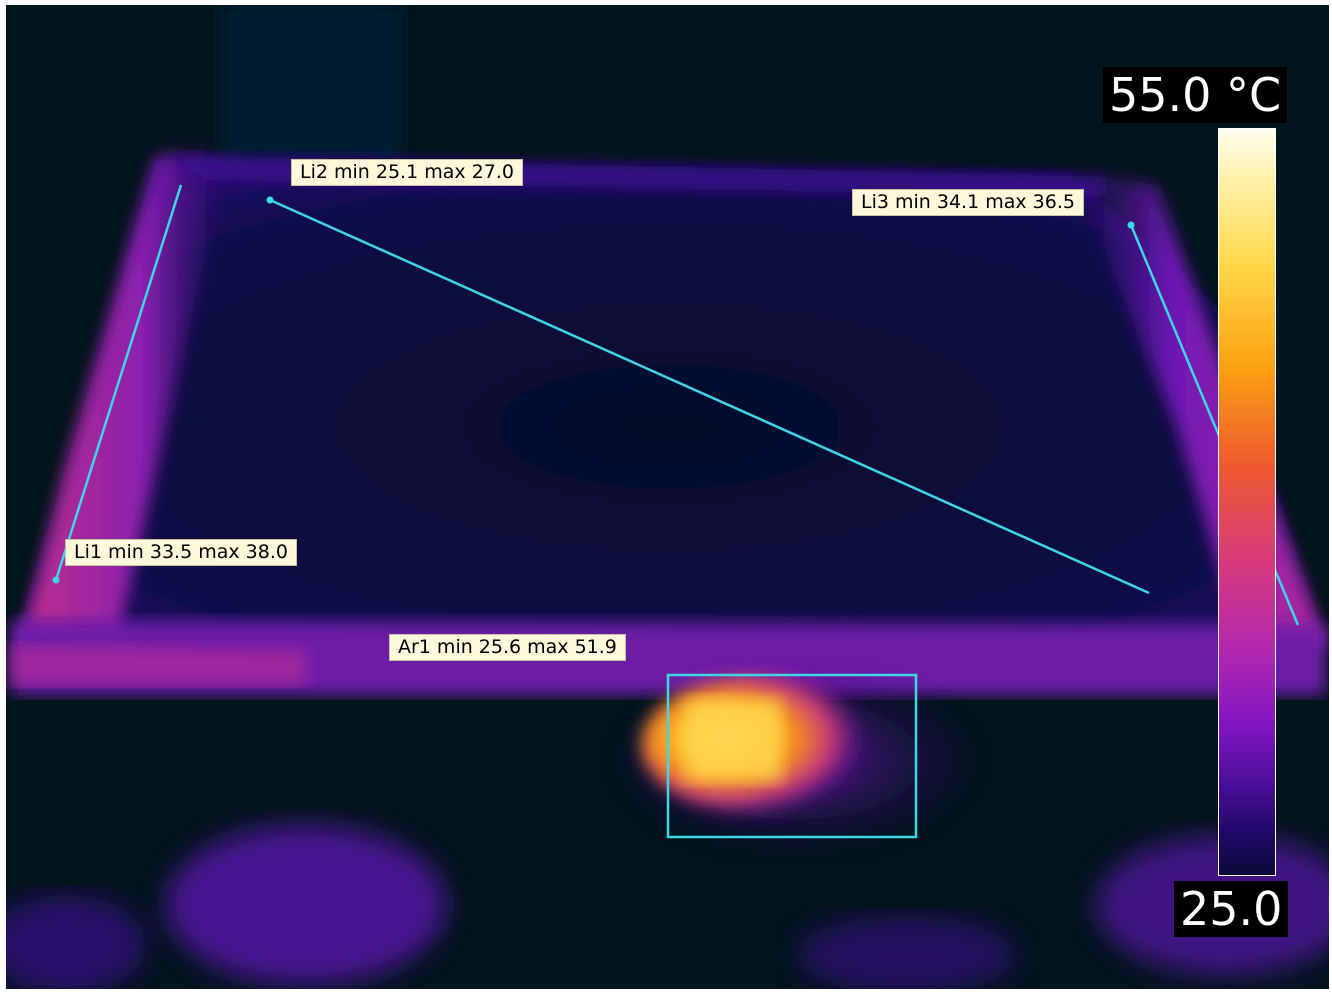 The width and height of the screenshot is (1332, 992). Describe the element at coordinates (407, 172) in the screenshot. I see `li2-label: Li2 min 25.1 max 27.0` at that location.